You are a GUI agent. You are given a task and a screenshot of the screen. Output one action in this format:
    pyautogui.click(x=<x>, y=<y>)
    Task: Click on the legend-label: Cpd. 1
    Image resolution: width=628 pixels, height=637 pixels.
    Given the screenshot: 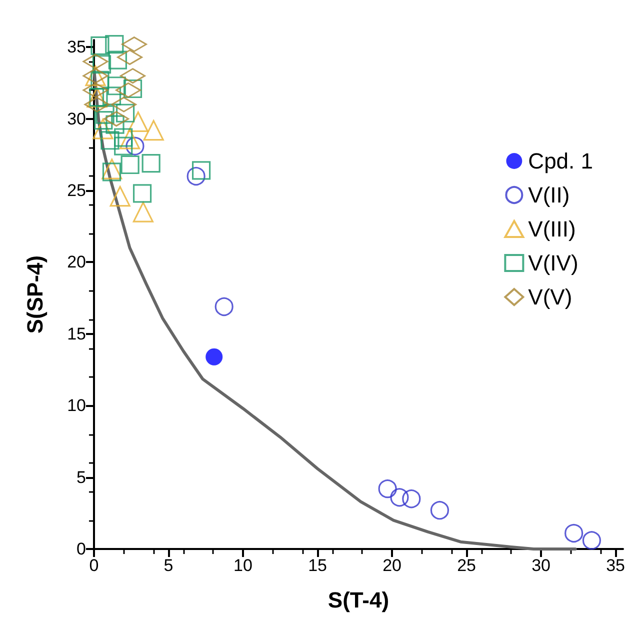 What is the action you would take?
    pyautogui.click(x=561, y=161)
    